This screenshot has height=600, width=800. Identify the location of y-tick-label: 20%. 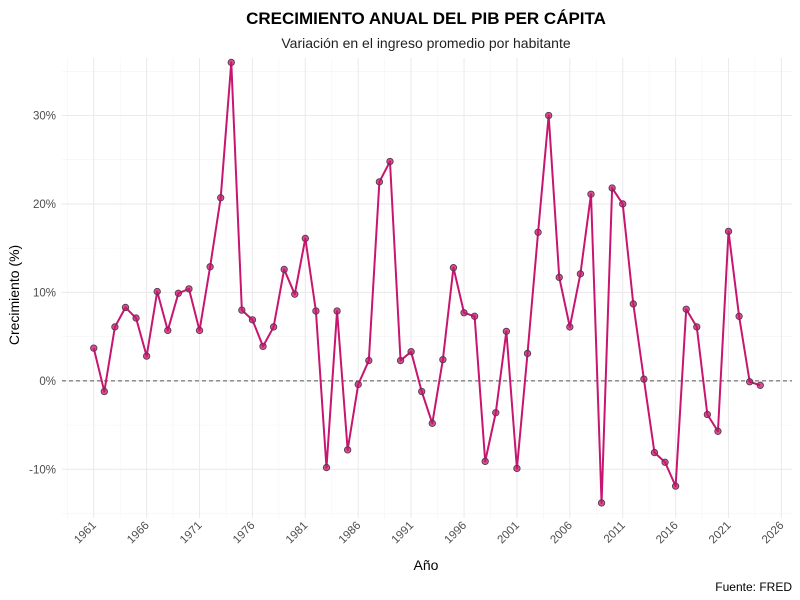
(44, 205).